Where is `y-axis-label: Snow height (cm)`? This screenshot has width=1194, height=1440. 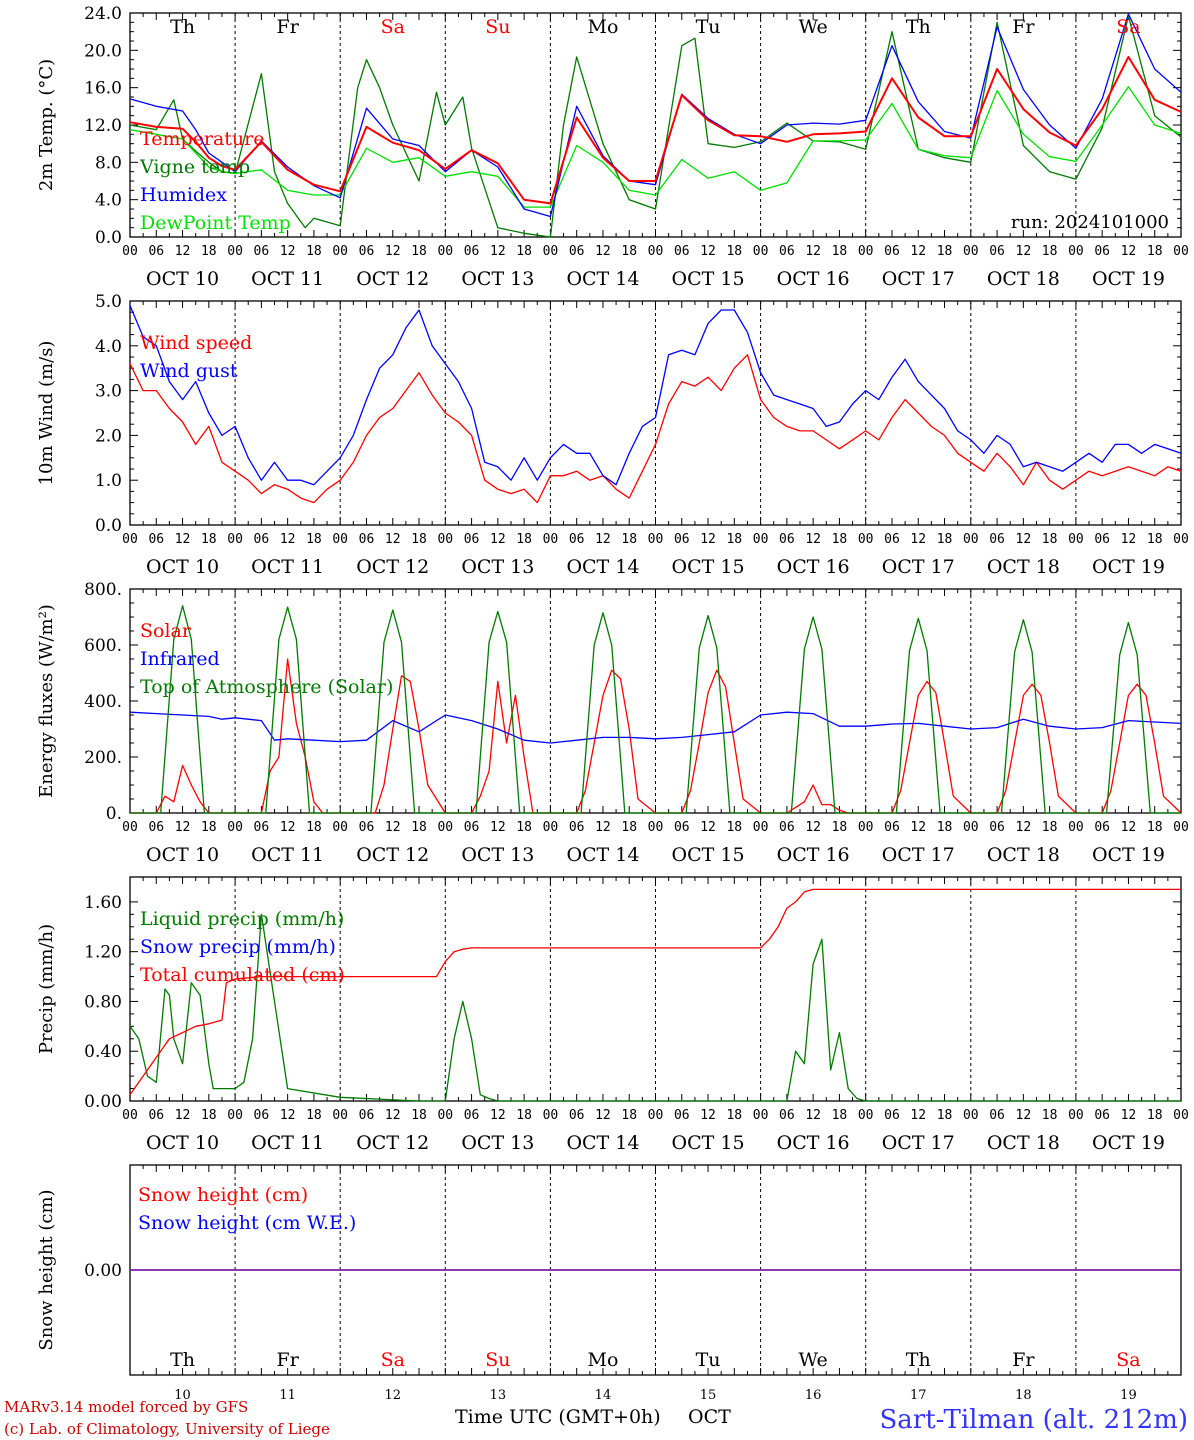 y-axis-label: Snow height (cm) is located at coordinates (46, 1269).